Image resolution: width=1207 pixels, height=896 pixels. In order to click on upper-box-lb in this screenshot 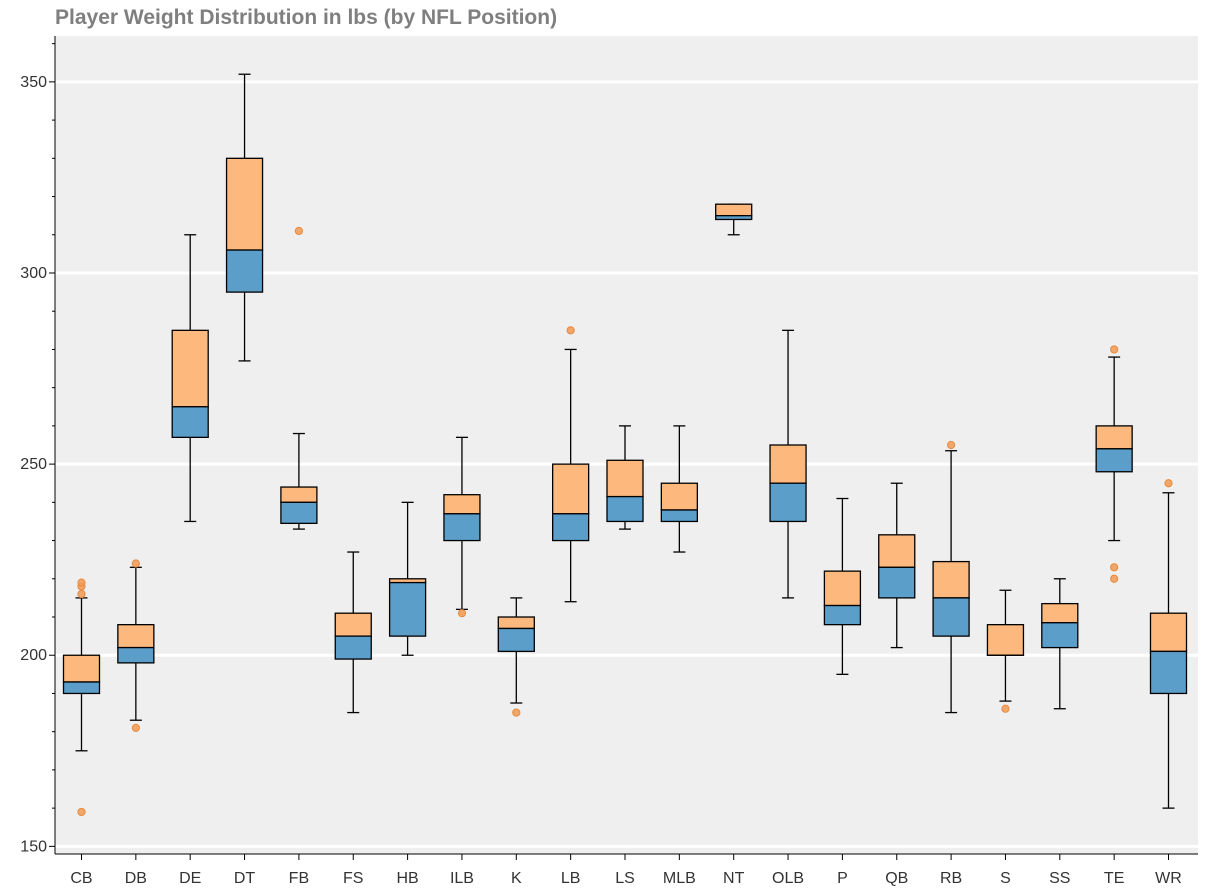, I will do `click(571, 489)`.